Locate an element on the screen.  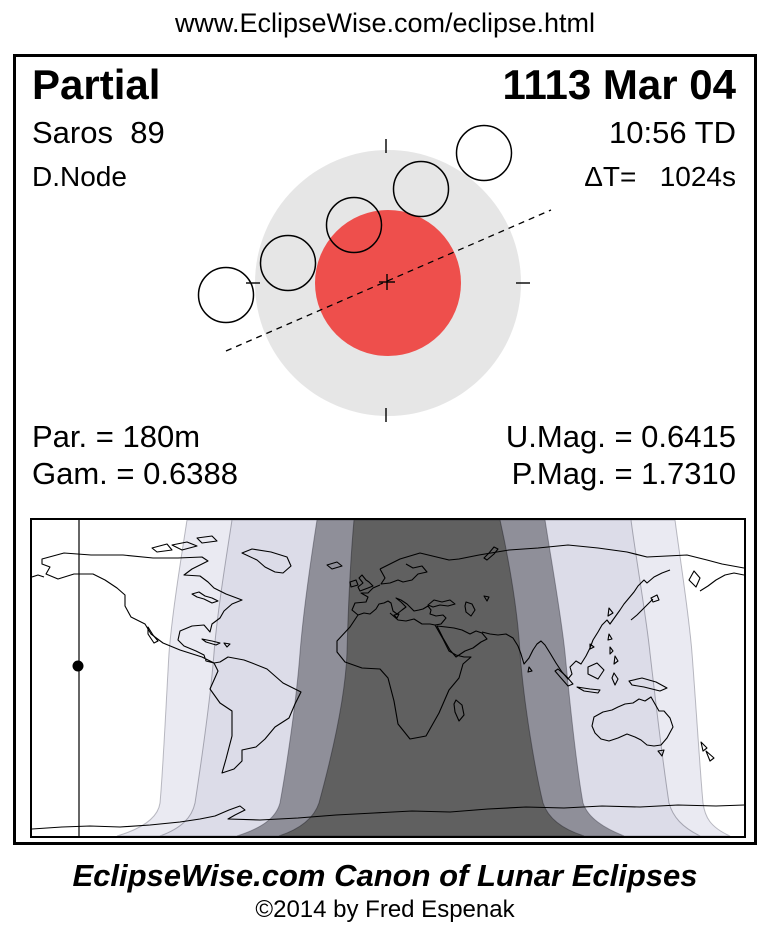
penumbral-magnitude: P.Mag. = 1.7310 is located at coordinates (623, 473).